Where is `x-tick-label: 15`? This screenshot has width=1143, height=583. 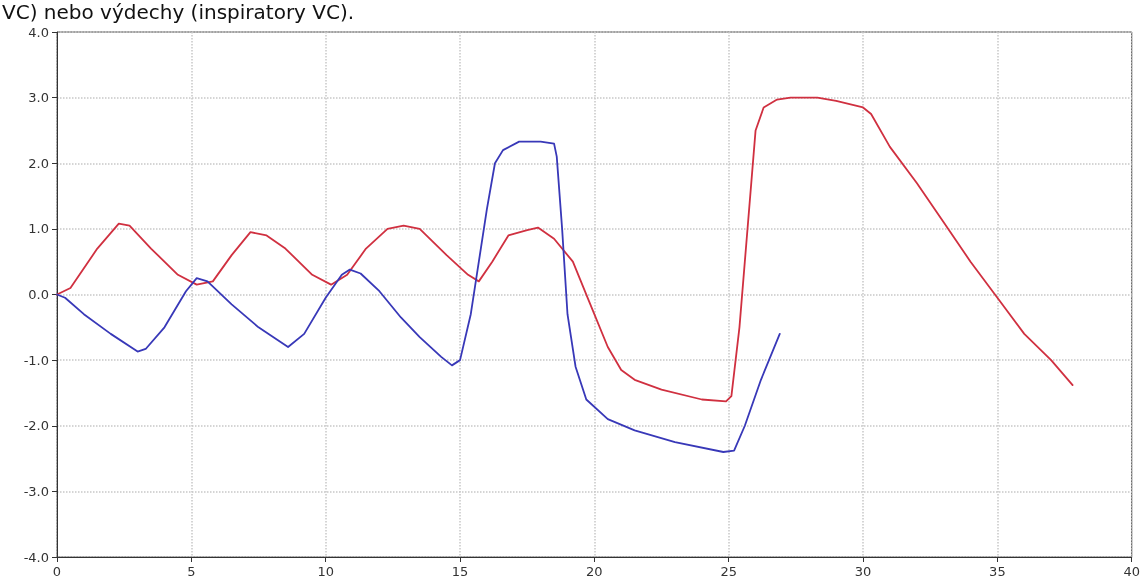 x-tick-label: 15 is located at coordinates (460, 571).